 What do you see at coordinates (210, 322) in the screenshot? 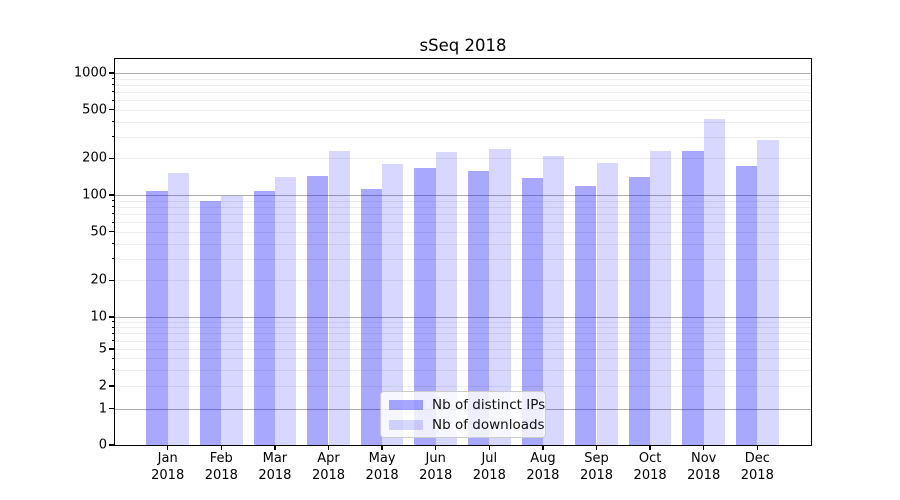
I see `bar-distinct-ips-feb` at bounding box center [210, 322].